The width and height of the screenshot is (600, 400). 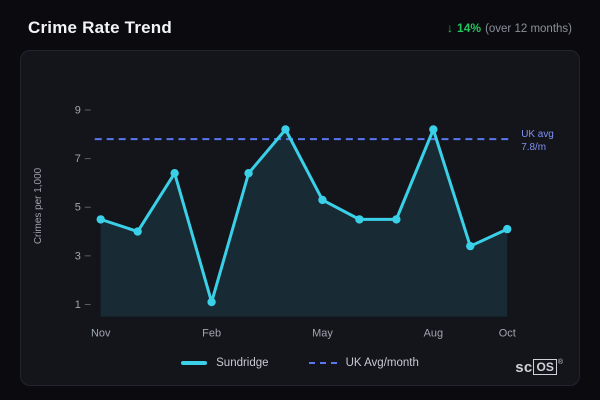 I want to click on x-tick-label: Aug, so click(x=434, y=334).